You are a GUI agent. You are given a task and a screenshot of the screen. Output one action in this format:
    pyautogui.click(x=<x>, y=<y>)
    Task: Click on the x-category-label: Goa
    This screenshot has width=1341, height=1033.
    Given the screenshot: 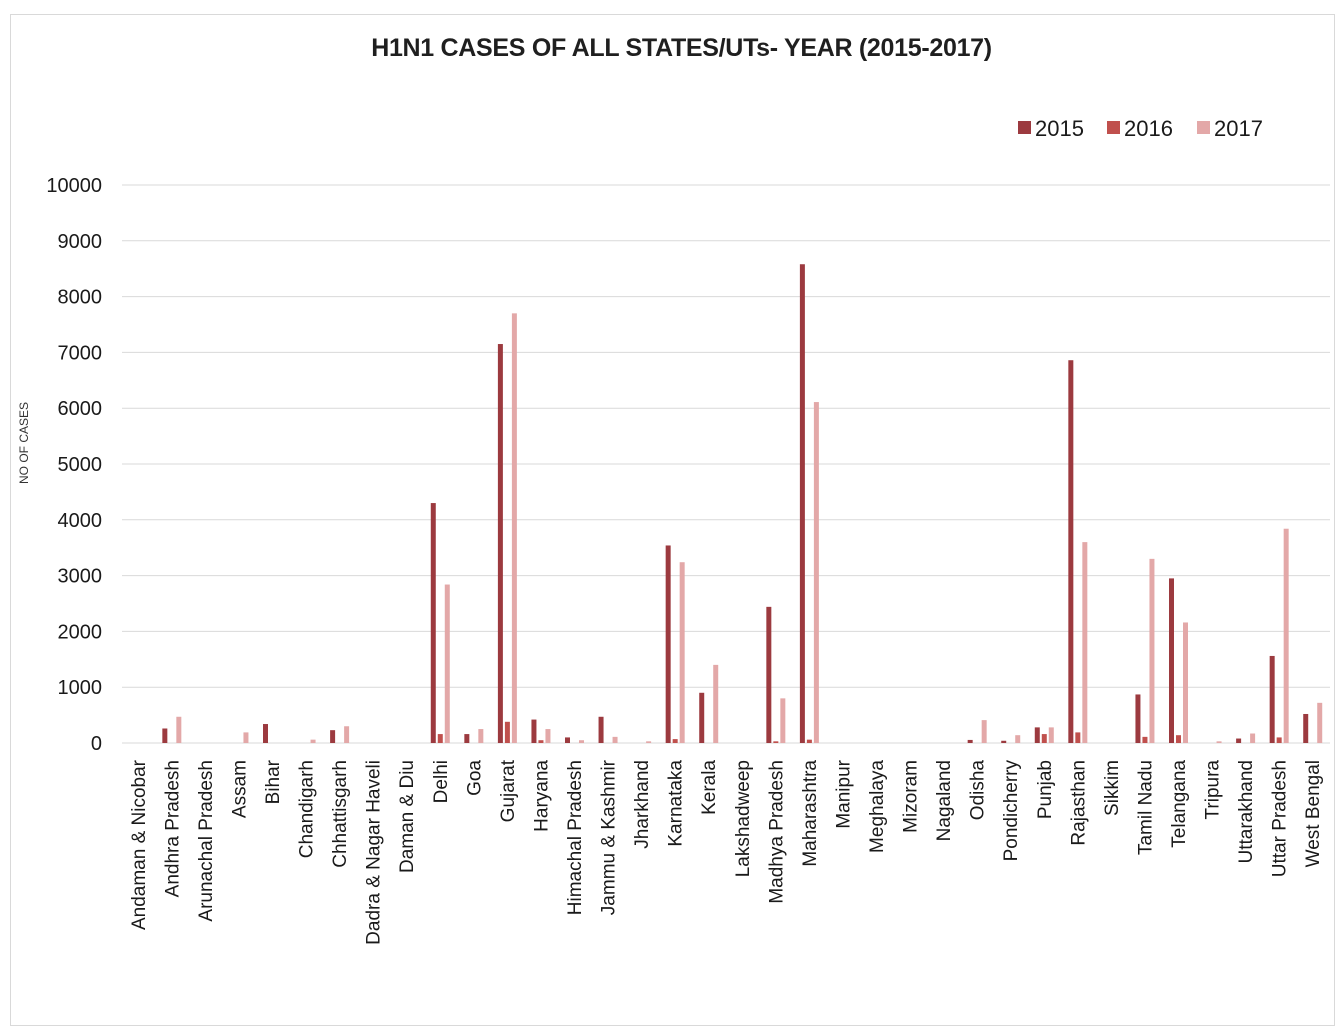 What is the action you would take?
    pyautogui.click(x=474, y=778)
    